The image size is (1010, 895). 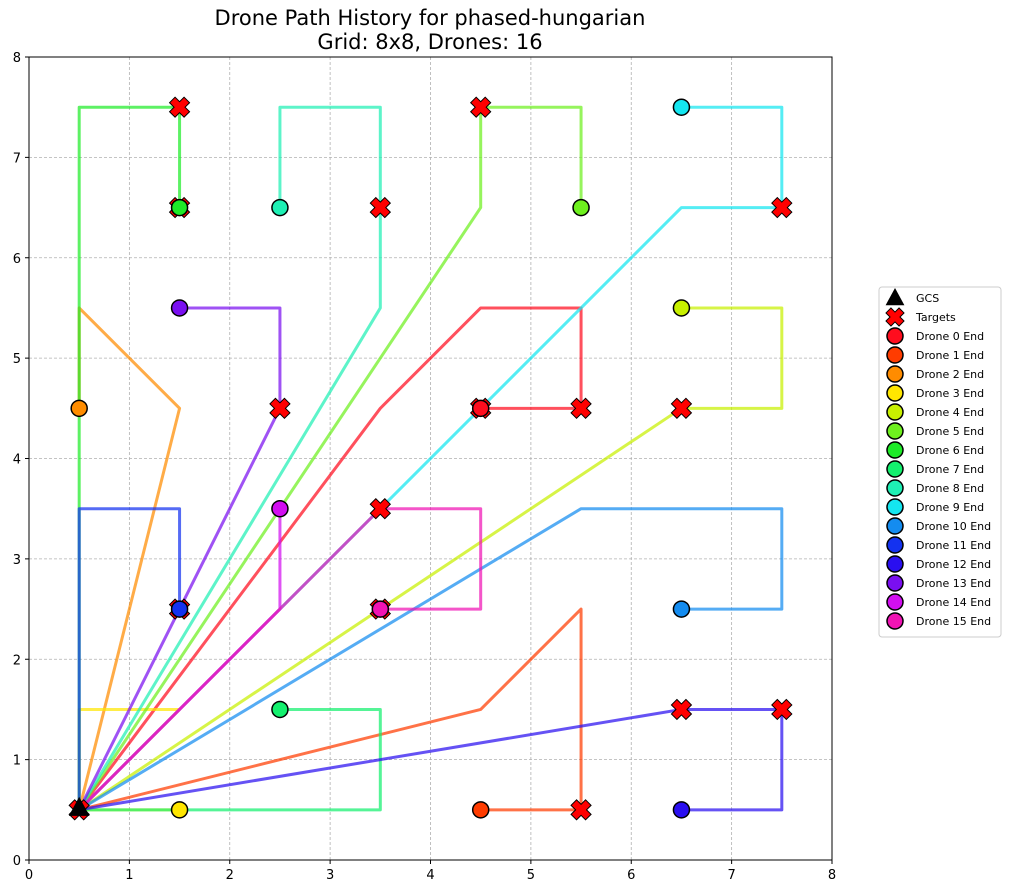 I want to click on legend-drone-11-icon, so click(x=895, y=545).